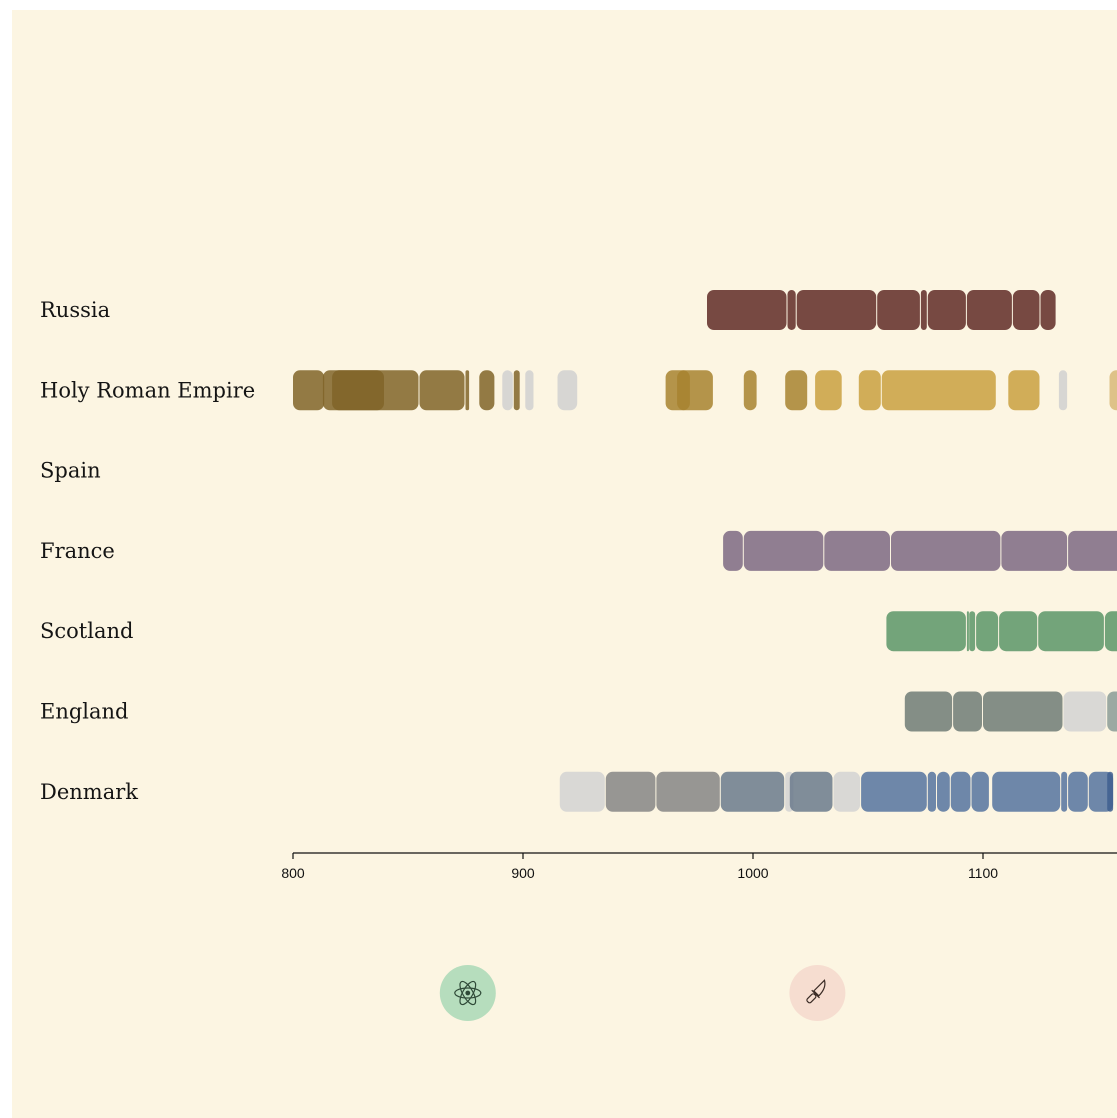 The height and width of the screenshot is (1118, 1117). Describe the element at coordinates (70, 471) in the screenshot. I see `country-label-spain: Spain` at that location.